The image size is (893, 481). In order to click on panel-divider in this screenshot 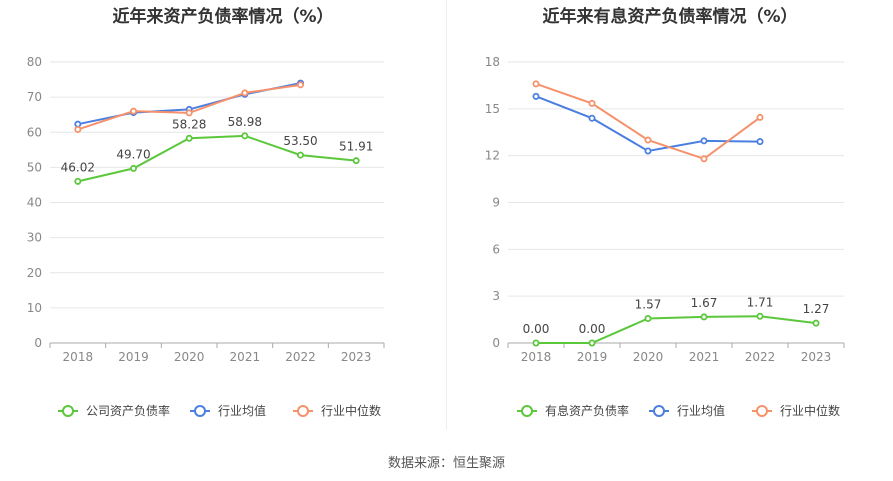, I will do `click(446, 215)`.